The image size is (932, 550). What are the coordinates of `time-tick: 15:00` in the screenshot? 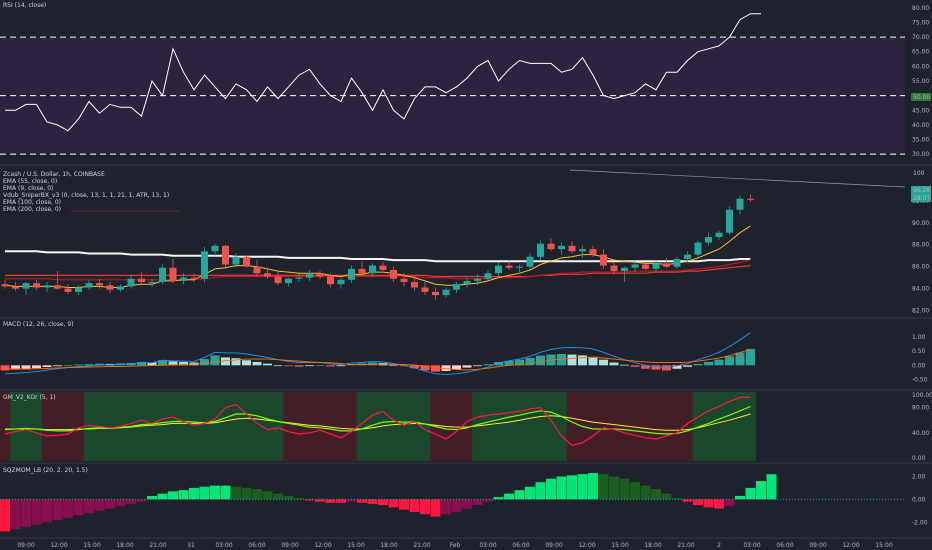 It's located at (619, 545).